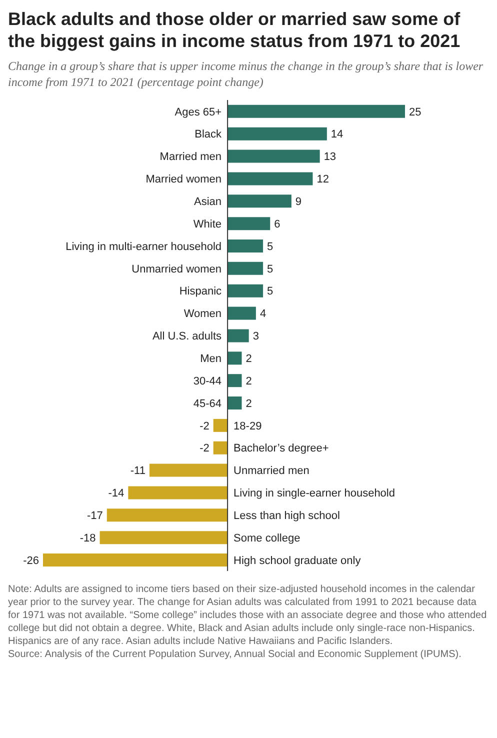  Describe the element at coordinates (248, 426) in the screenshot. I see `y-tick-label: 18-29` at that location.